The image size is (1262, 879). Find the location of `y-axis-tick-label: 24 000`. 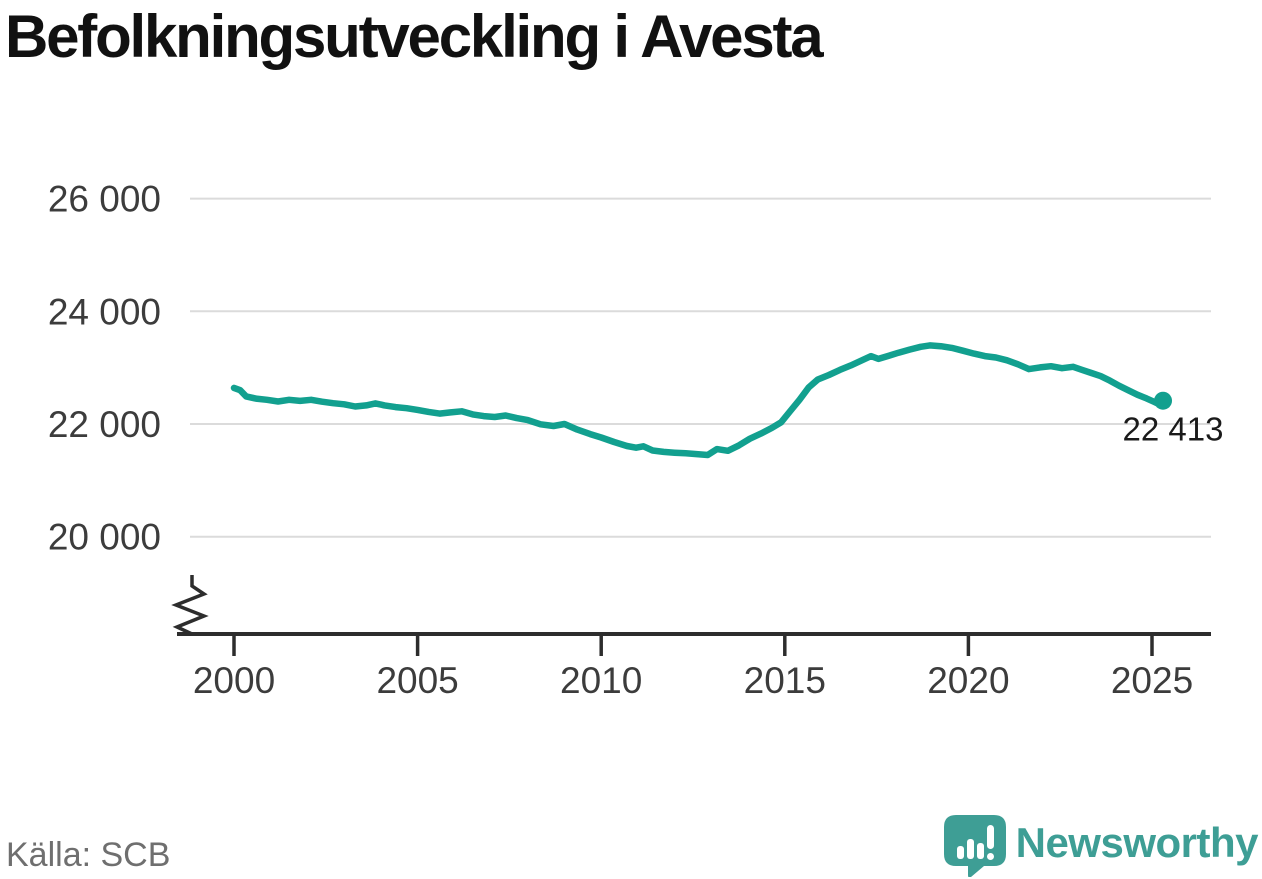

y-axis-tick-label: 24 000 is located at coordinates (104, 311).